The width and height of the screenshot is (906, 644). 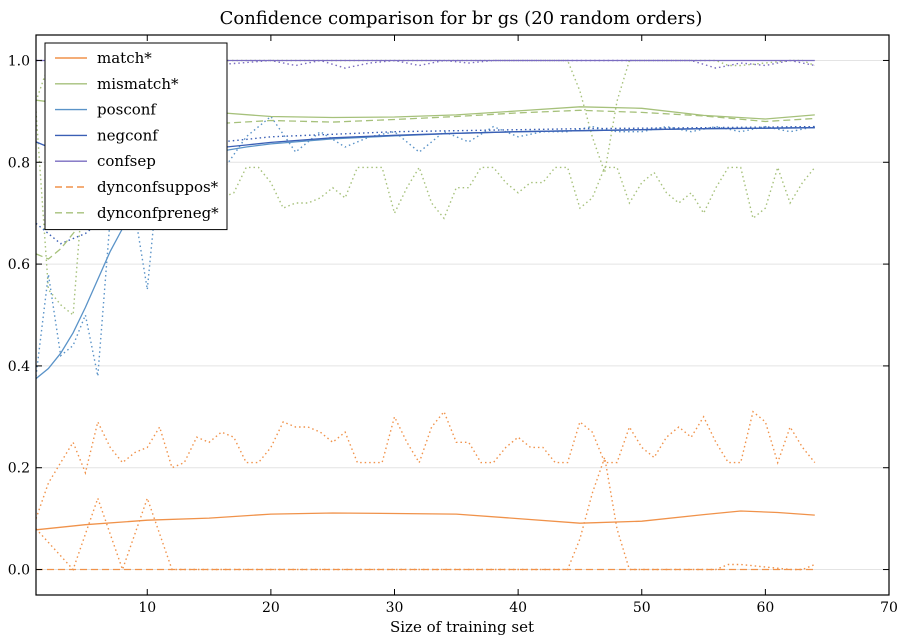 I want to click on y-tick-label: 0.4, so click(x=19, y=367).